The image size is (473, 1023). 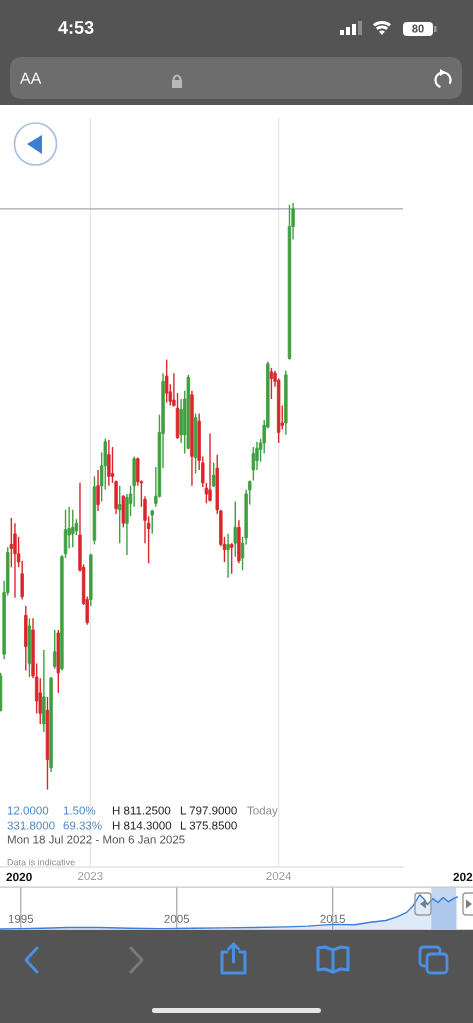 I want to click on text: H 811.2500, so click(x=141, y=810).